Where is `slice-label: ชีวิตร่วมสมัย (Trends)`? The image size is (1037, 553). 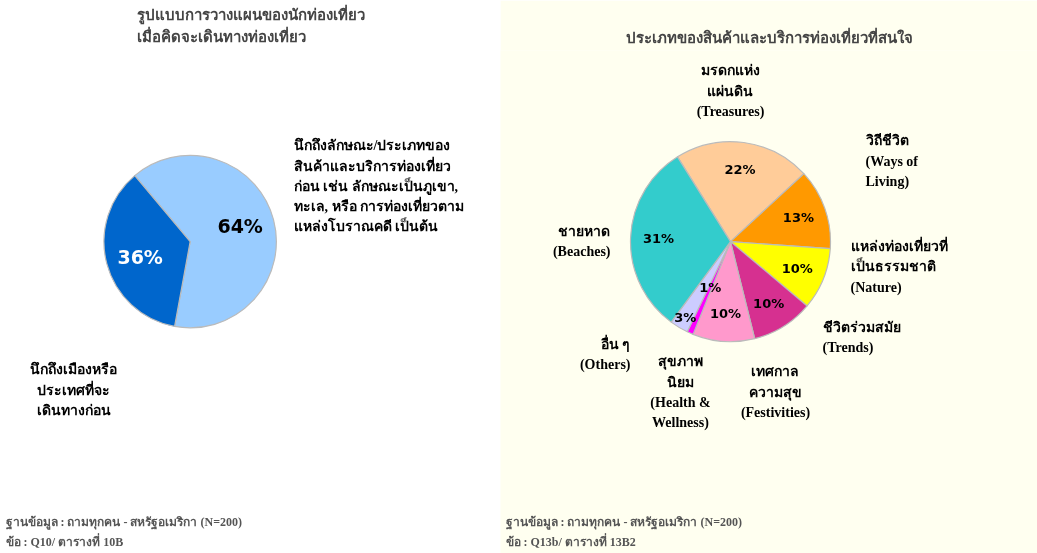 slice-label: ชีวิตร่วมสมัย (Trends) is located at coordinates (861, 338).